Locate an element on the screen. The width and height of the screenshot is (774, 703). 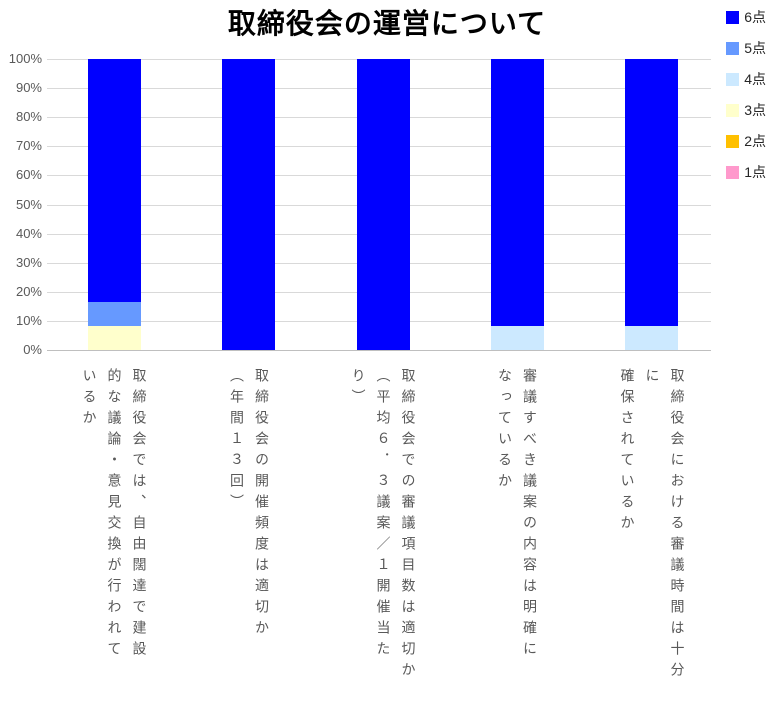
legend-item: 3点 is located at coordinates (746, 110).